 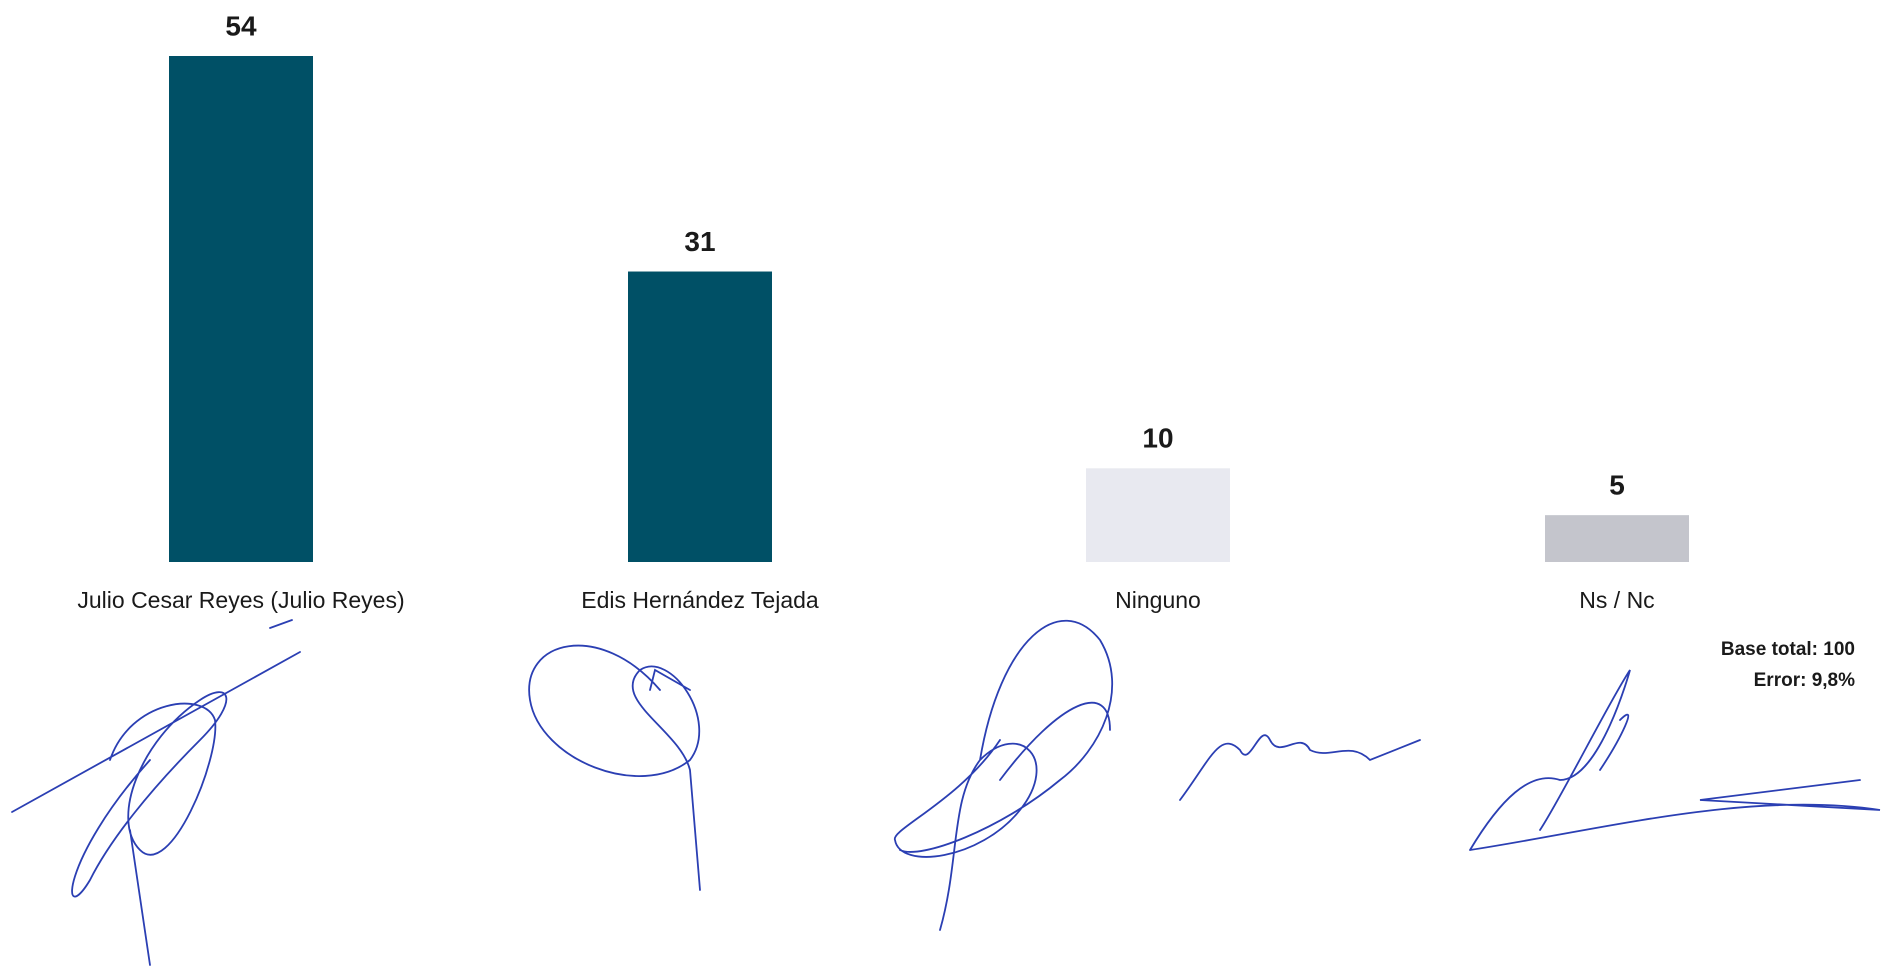 I want to click on x-tick-label: Ninguno, so click(x=1158, y=600).